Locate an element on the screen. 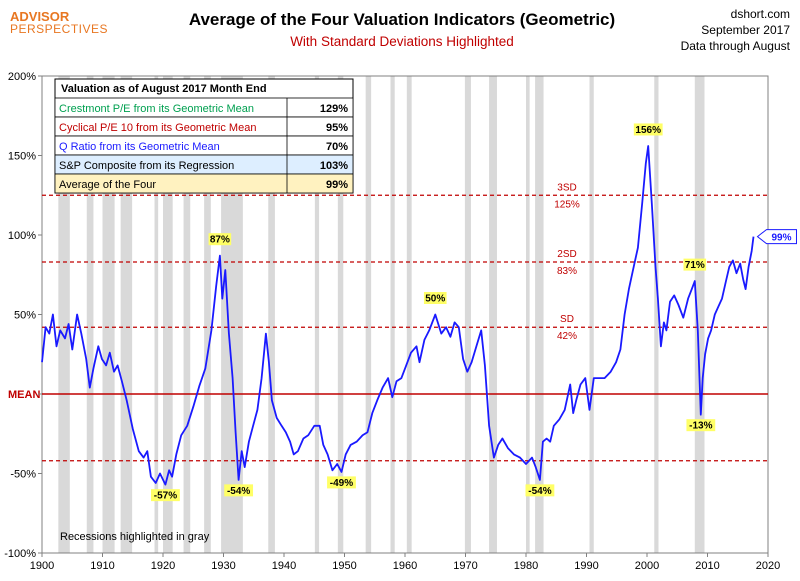 The width and height of the screenshot is (800, 581). table-row-label: Cyclical P/E 10 from its Geometric Mean is located at coordinates (157, 128).